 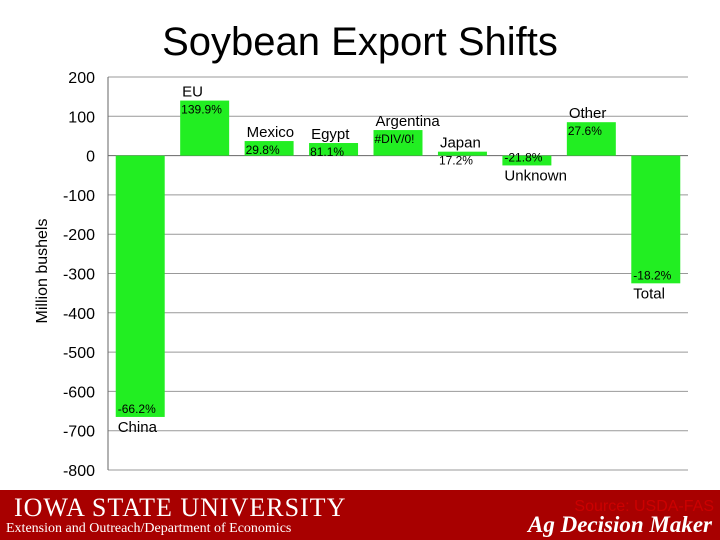 I want to click on university-logo: IOWA STATE UNIVERSITY, so click(x=180, y=507).